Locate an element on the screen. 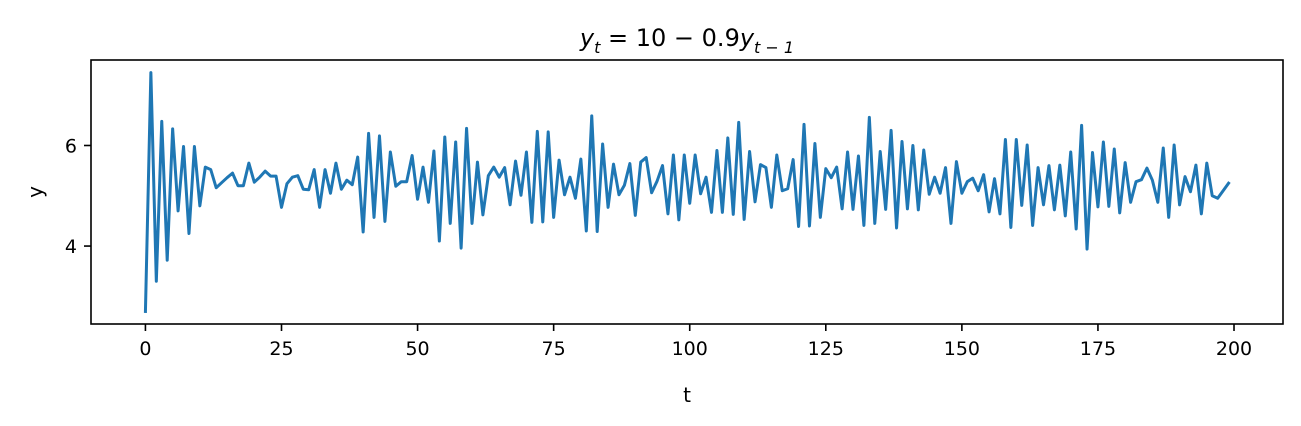 The height and width of the screenshot is (426, 1301). x-tick-label: 50 is located at coordinates (417, 349).